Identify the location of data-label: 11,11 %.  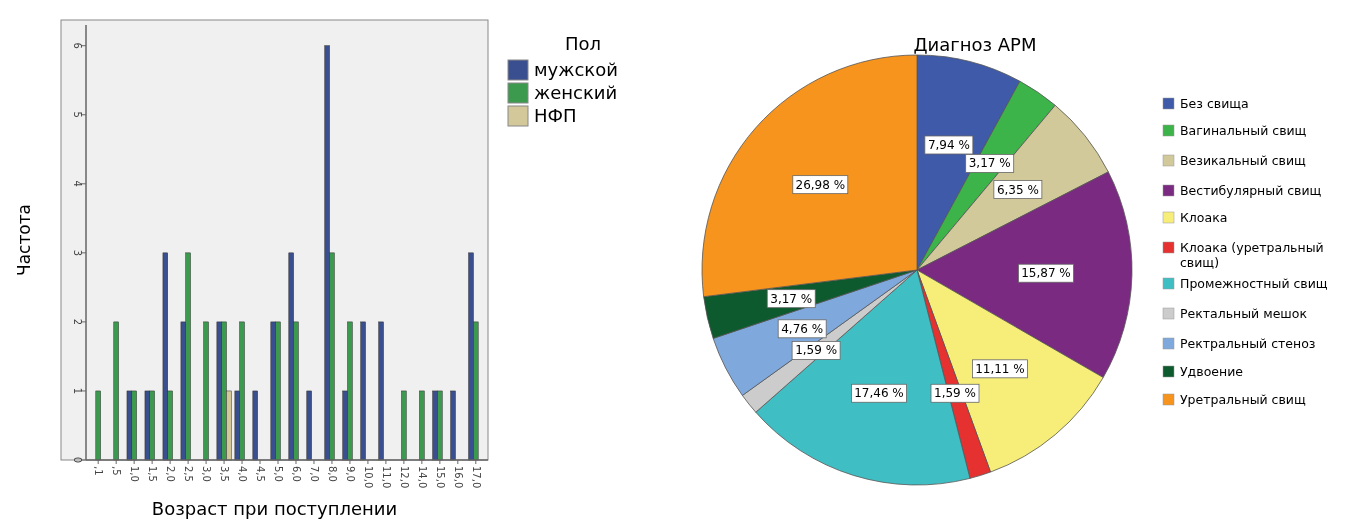
(1000, 368).